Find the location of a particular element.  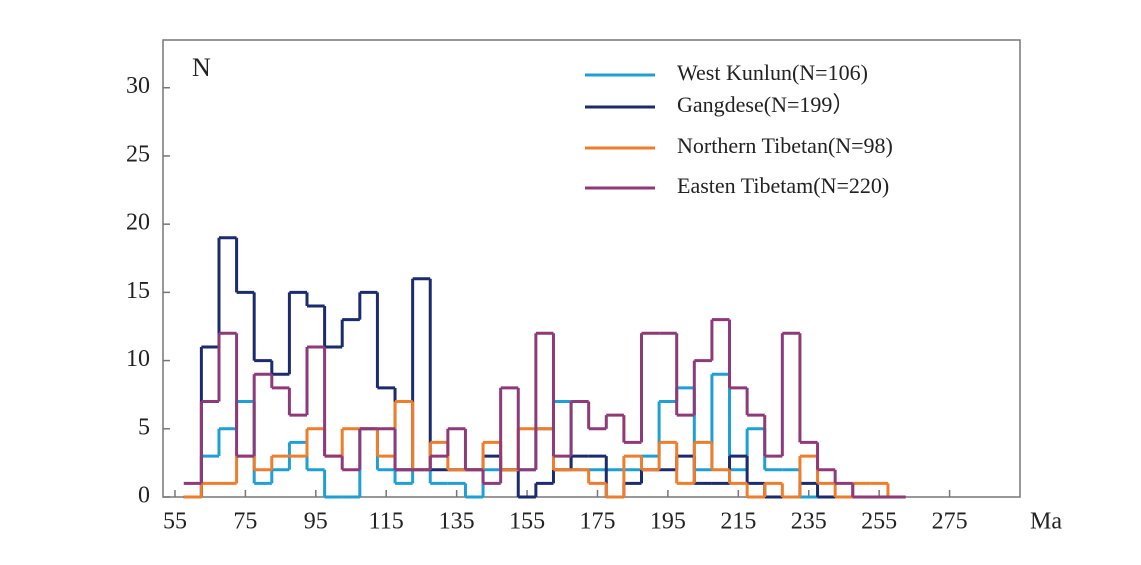

y-tick-label: 0 is located at coordinates (144, 496).